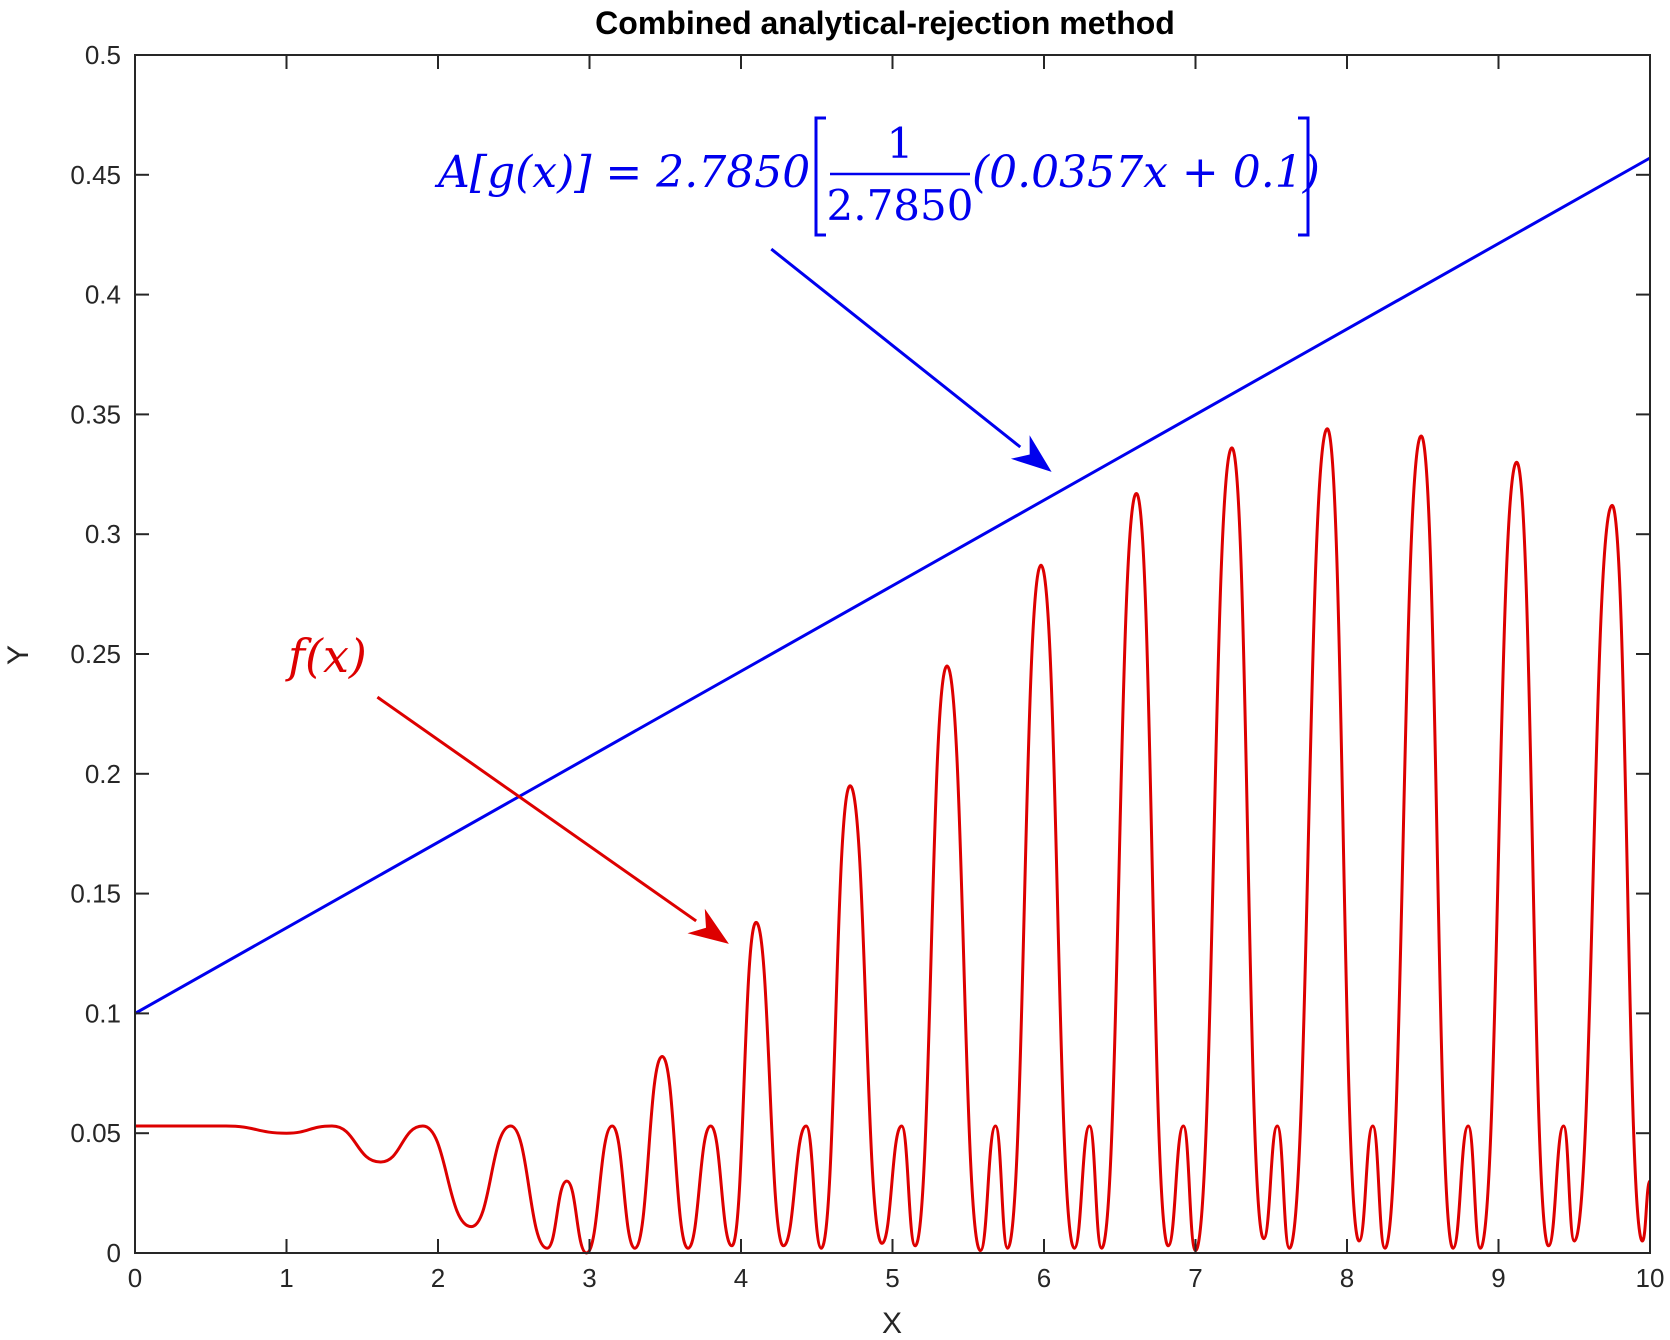 The image size is (1670, 1340). I want to click on y-tick-label: 0.4, so click(103, 295).